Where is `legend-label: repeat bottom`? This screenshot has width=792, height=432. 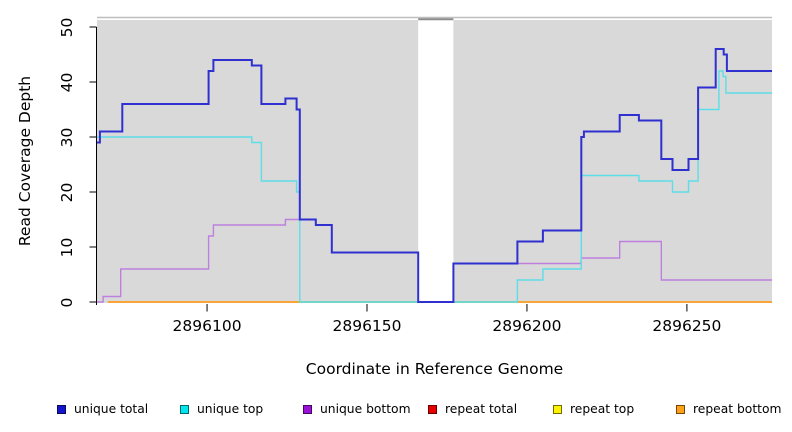
legend-label: repeat bottom is located at coordinates (737, 409).